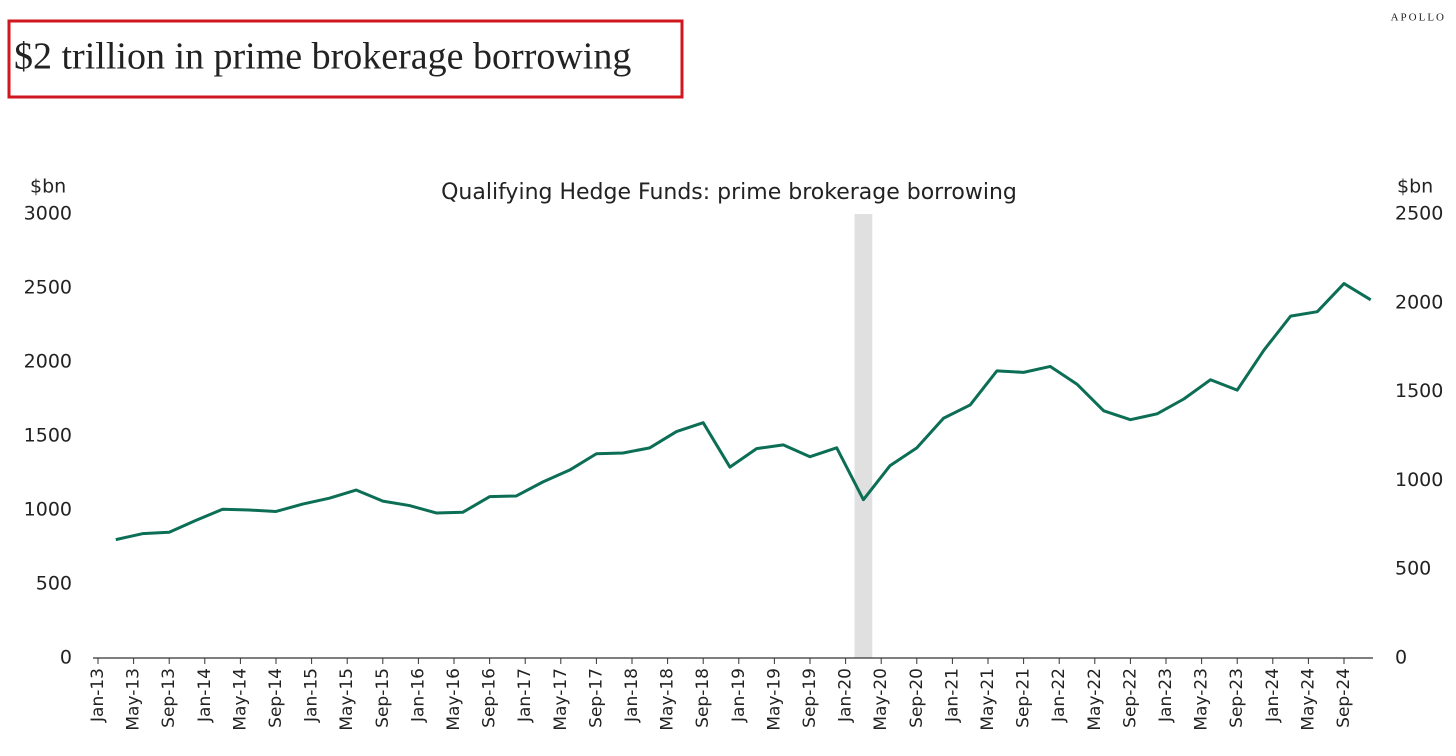 This screenshot has width=1456, height=756. What do you see at coordinates (48, 288) in the screenshot?
I see `y-tick-label: 2500` at bounding box center [48, 288].